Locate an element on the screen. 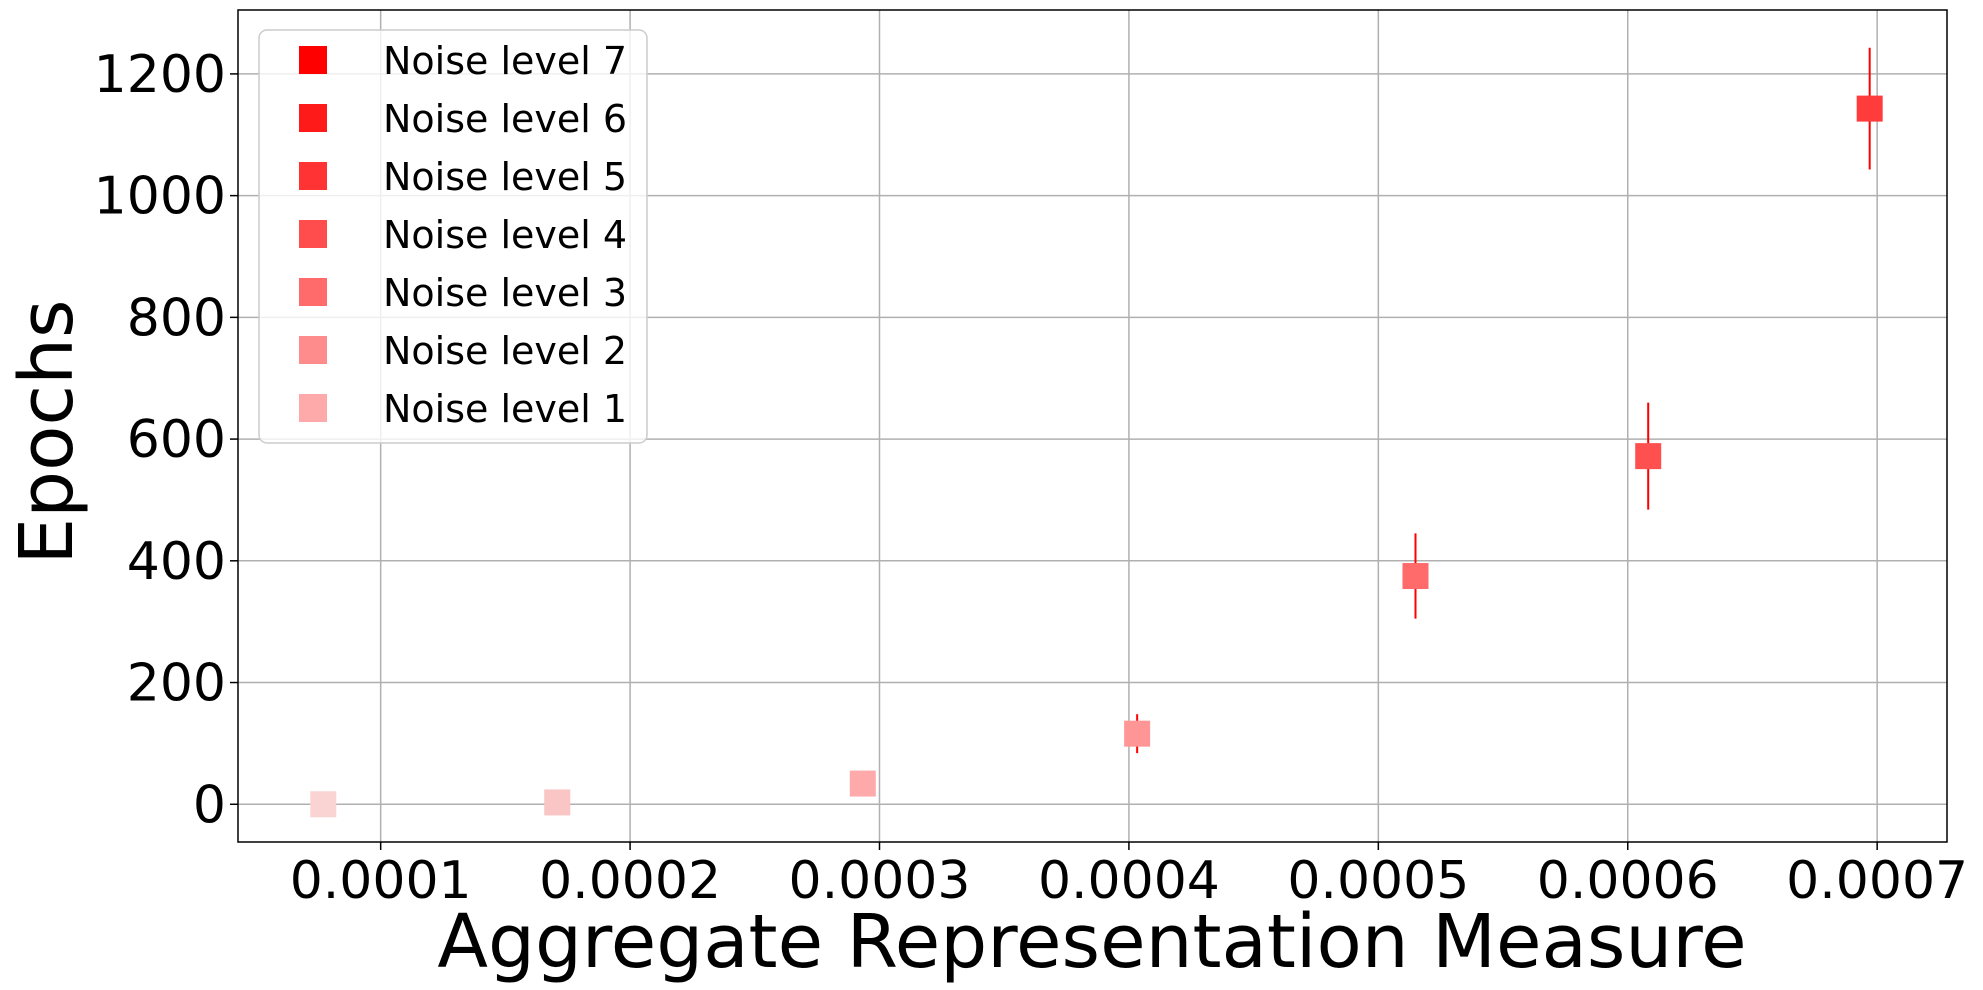 This screenshot has height=990, width=1983. x-tick-label: 0.0004 is located at coordinates (1129, 881).